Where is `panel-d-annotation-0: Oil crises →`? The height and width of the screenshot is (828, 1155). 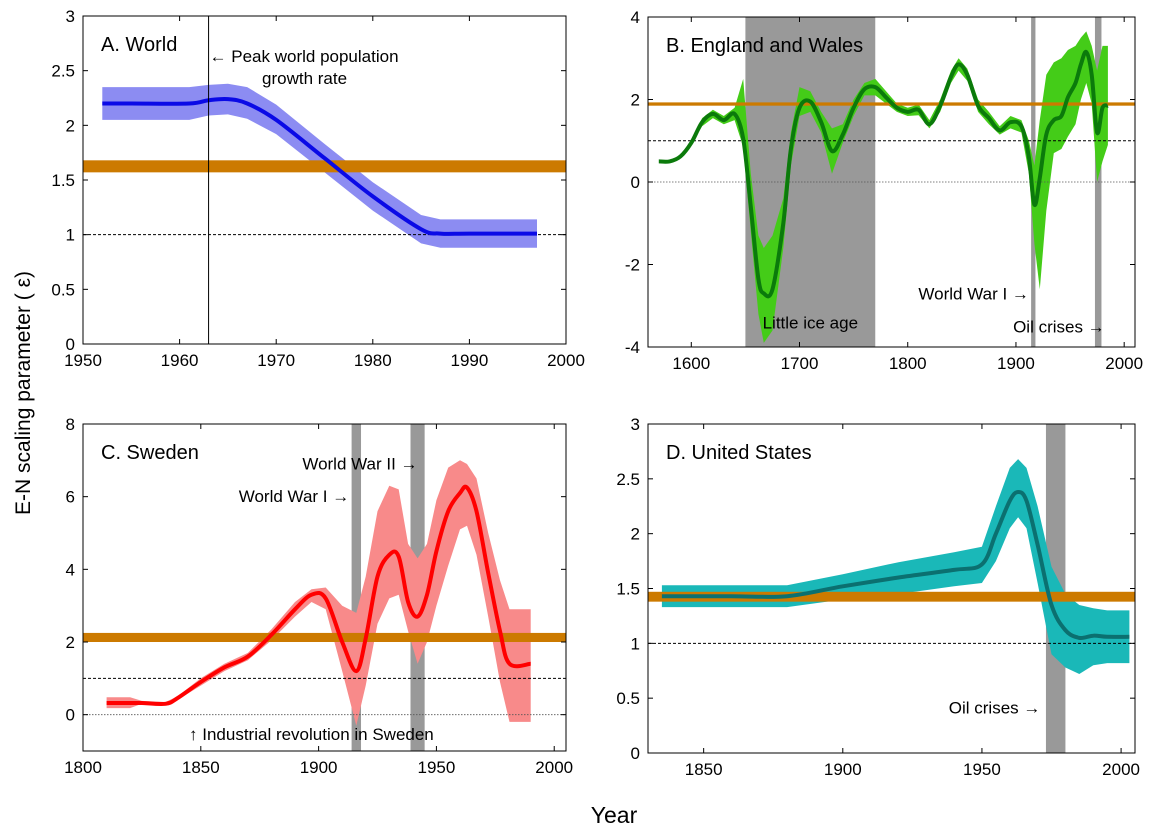
panel-d-annotation-0: Oil crises → is located at coordinates (995, 708).